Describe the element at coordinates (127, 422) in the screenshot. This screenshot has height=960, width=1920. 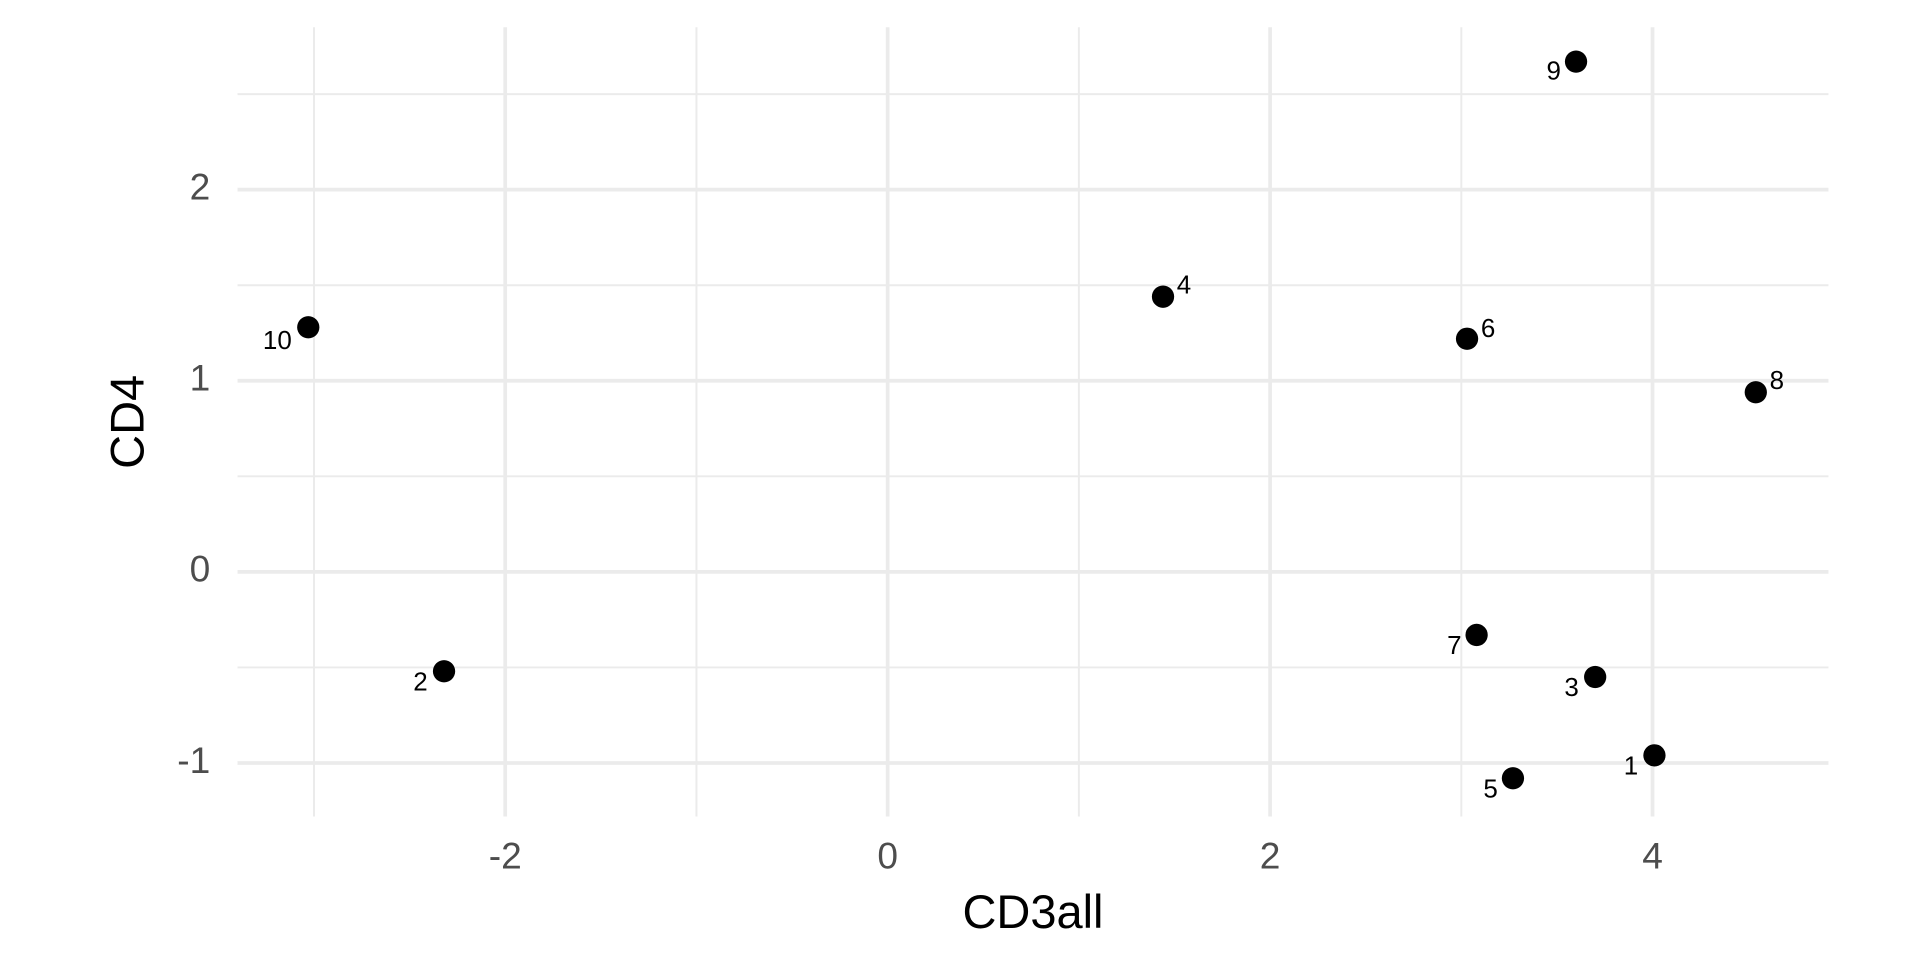
I see `y-axis-title: CD4` at that location.